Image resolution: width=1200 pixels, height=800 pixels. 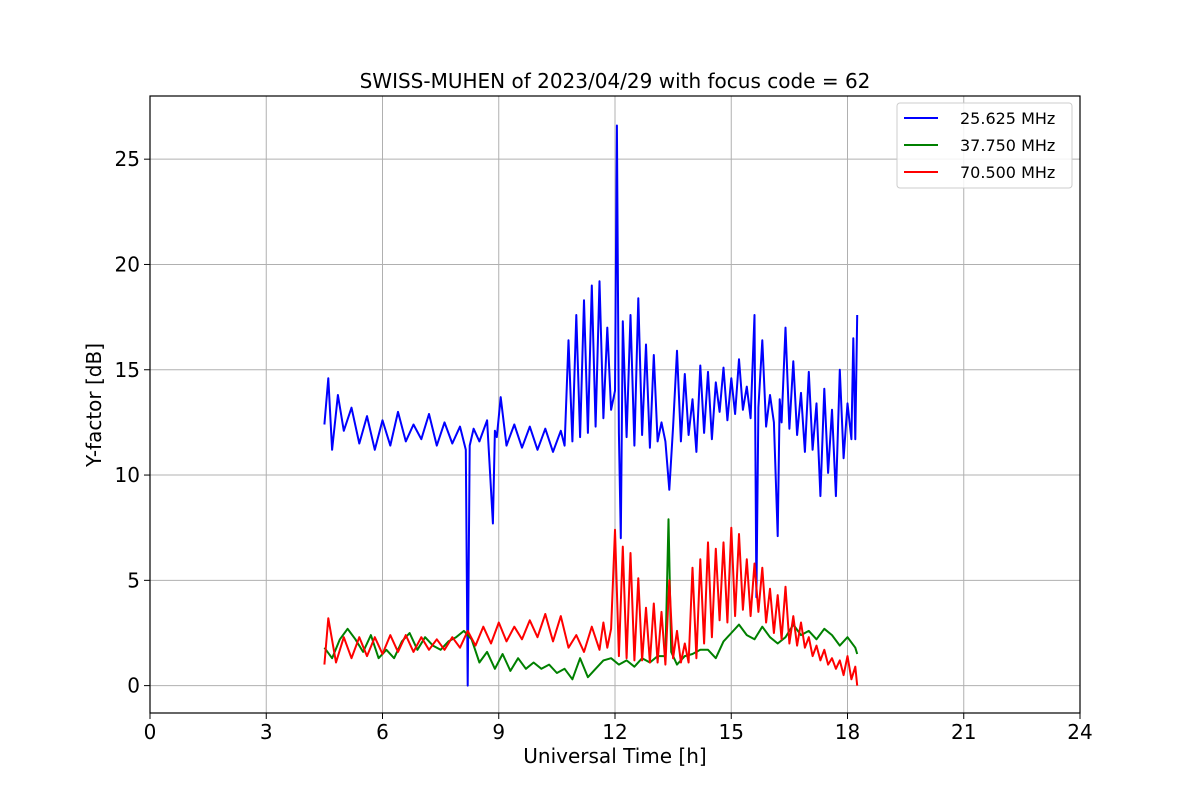 I want to click on legend: 25.625 MHz 37.750 MHz 70.500 MHz, so click(x=984, y=145).